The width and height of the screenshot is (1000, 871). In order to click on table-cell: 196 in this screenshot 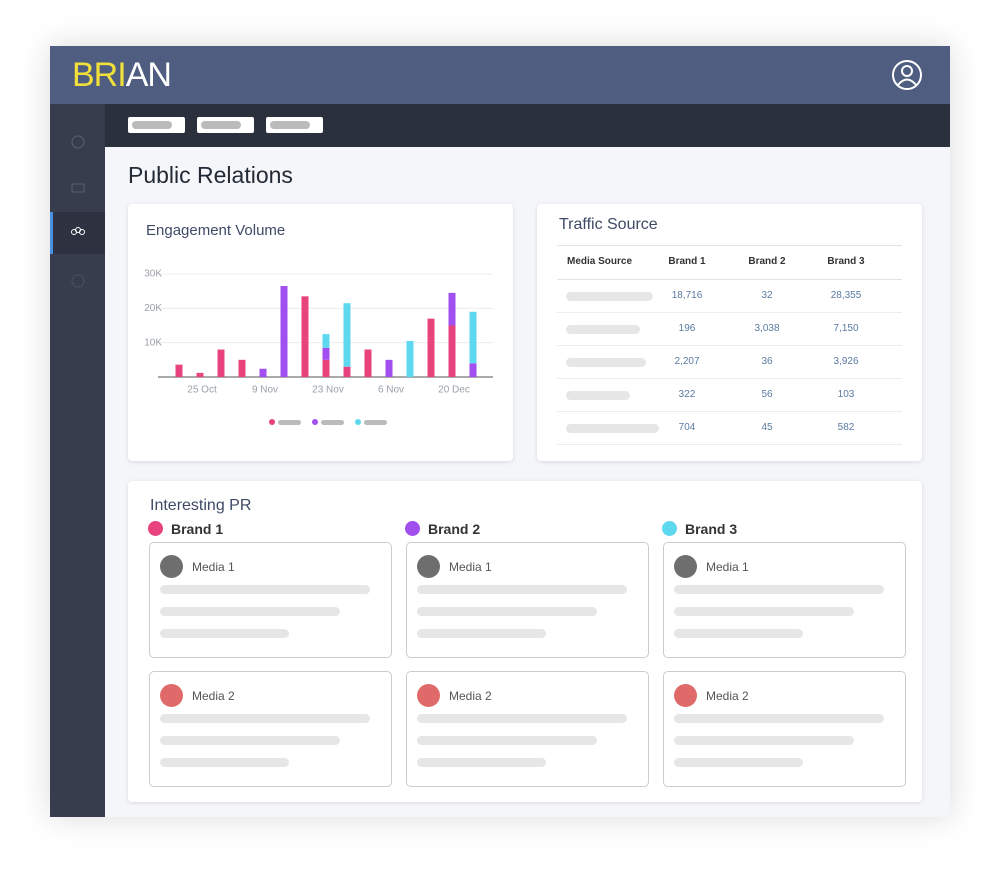, I will do `click(687, 328)`.